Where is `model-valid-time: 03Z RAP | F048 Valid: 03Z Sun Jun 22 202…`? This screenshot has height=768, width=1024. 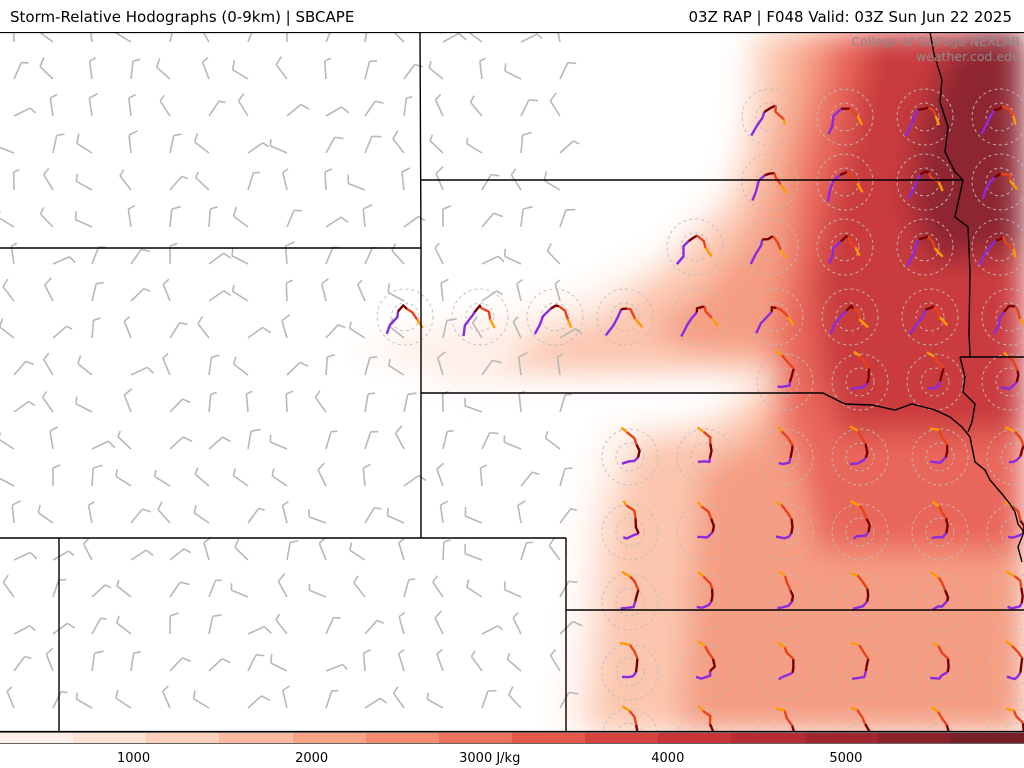 model-valid-time: 03Z RAP | F048 Valid: 03Z Sun Jun 22 202… is located at coordinates (850, 17).